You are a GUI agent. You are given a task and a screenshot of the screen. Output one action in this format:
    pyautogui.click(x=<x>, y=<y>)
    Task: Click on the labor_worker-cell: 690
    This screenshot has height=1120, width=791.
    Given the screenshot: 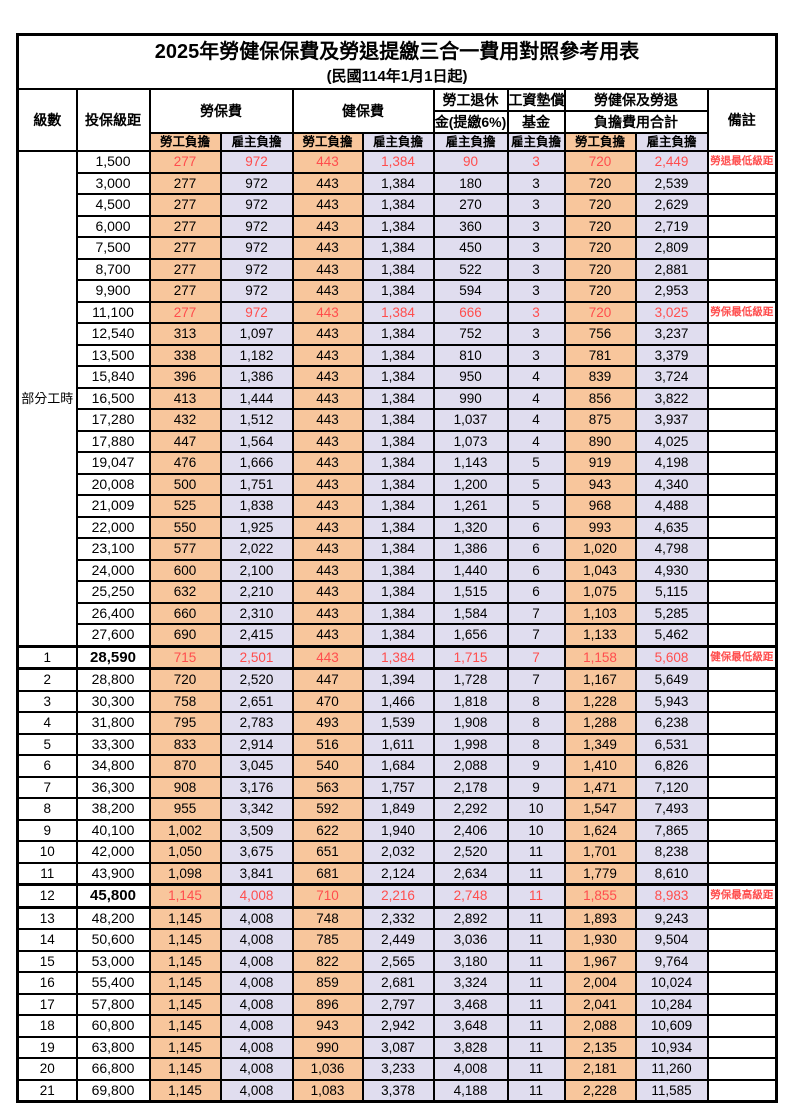 What is the action you would take?
    pyautogui.click(x=185, y=635)
    